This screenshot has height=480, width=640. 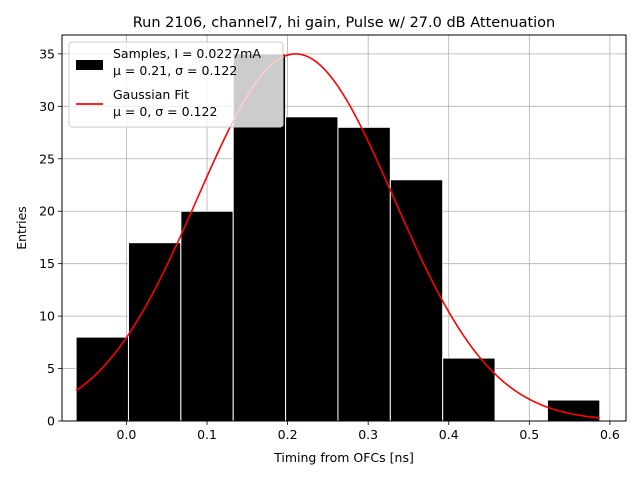 What do you see at coordinates (89, 65) in the screenshot?
I see `legend-samples-swatch` at bounding box center [89, 65].